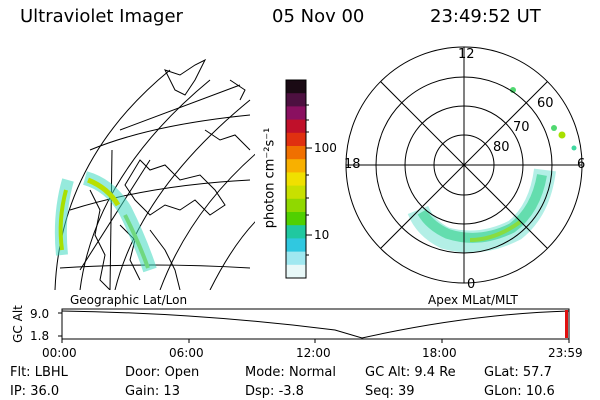  Describe the element at coordinates (466, 54) in the screenshot. I see `mlt-label-12: 12` at that location.